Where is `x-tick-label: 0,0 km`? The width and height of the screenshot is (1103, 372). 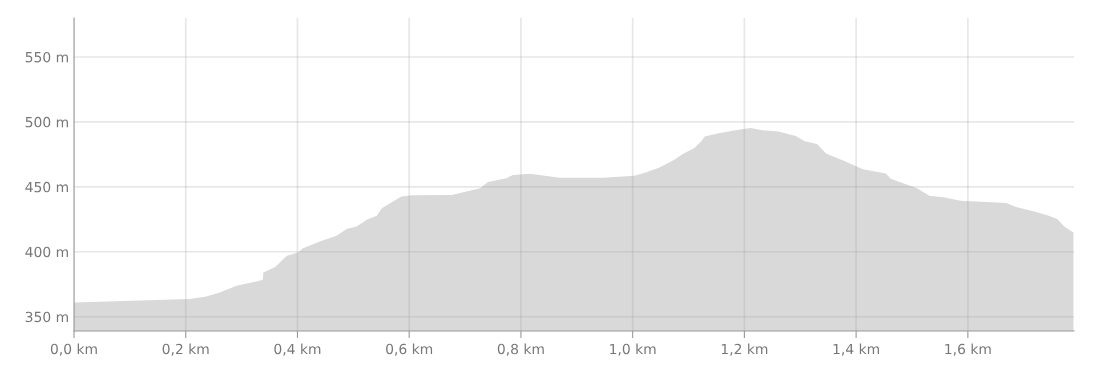
x-tick-label: 0,0 km is located at coordinates (73, 349).